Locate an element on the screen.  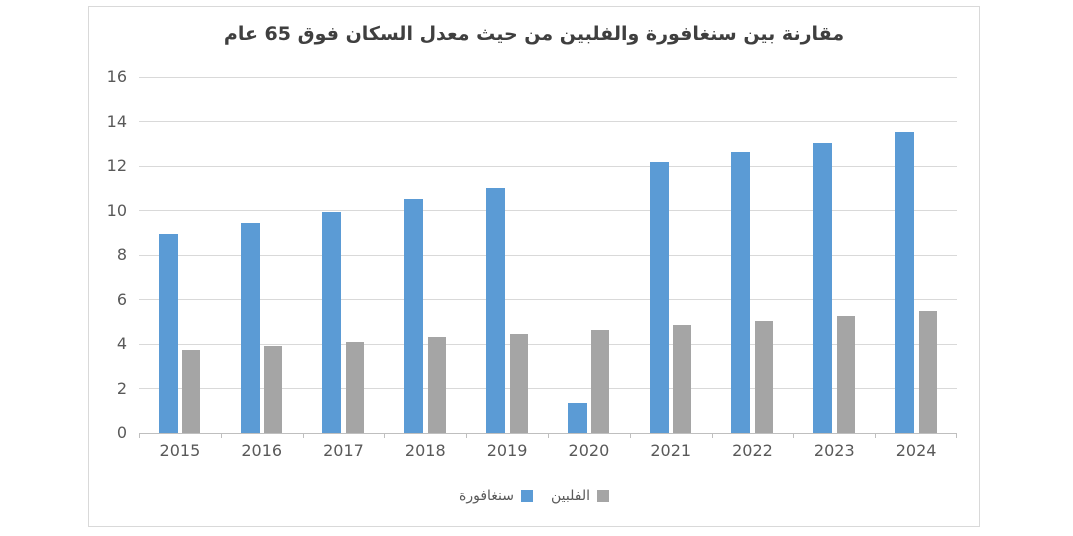
bar-group-2016 is located at coordinates (262, 255).